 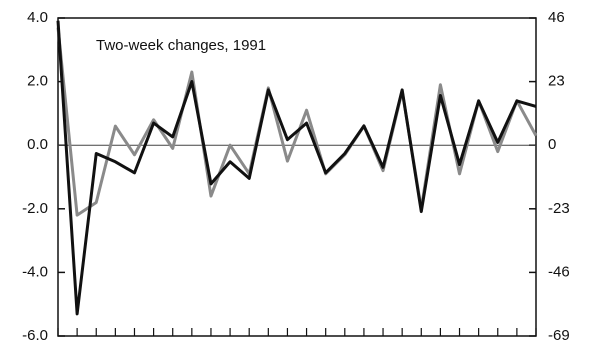 I want to click on y2-tick-label: 23, so click(x=556, y=81).